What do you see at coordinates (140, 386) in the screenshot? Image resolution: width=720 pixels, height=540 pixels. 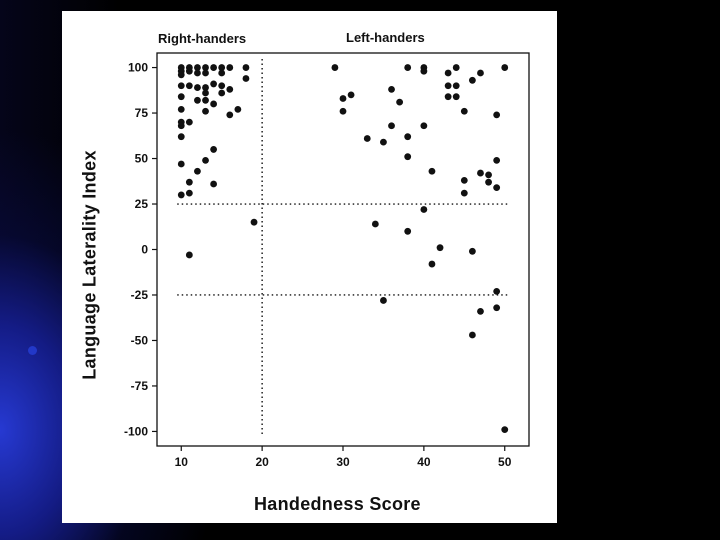 I see `y-tick-label: -75` at bounding box center [140, 386].